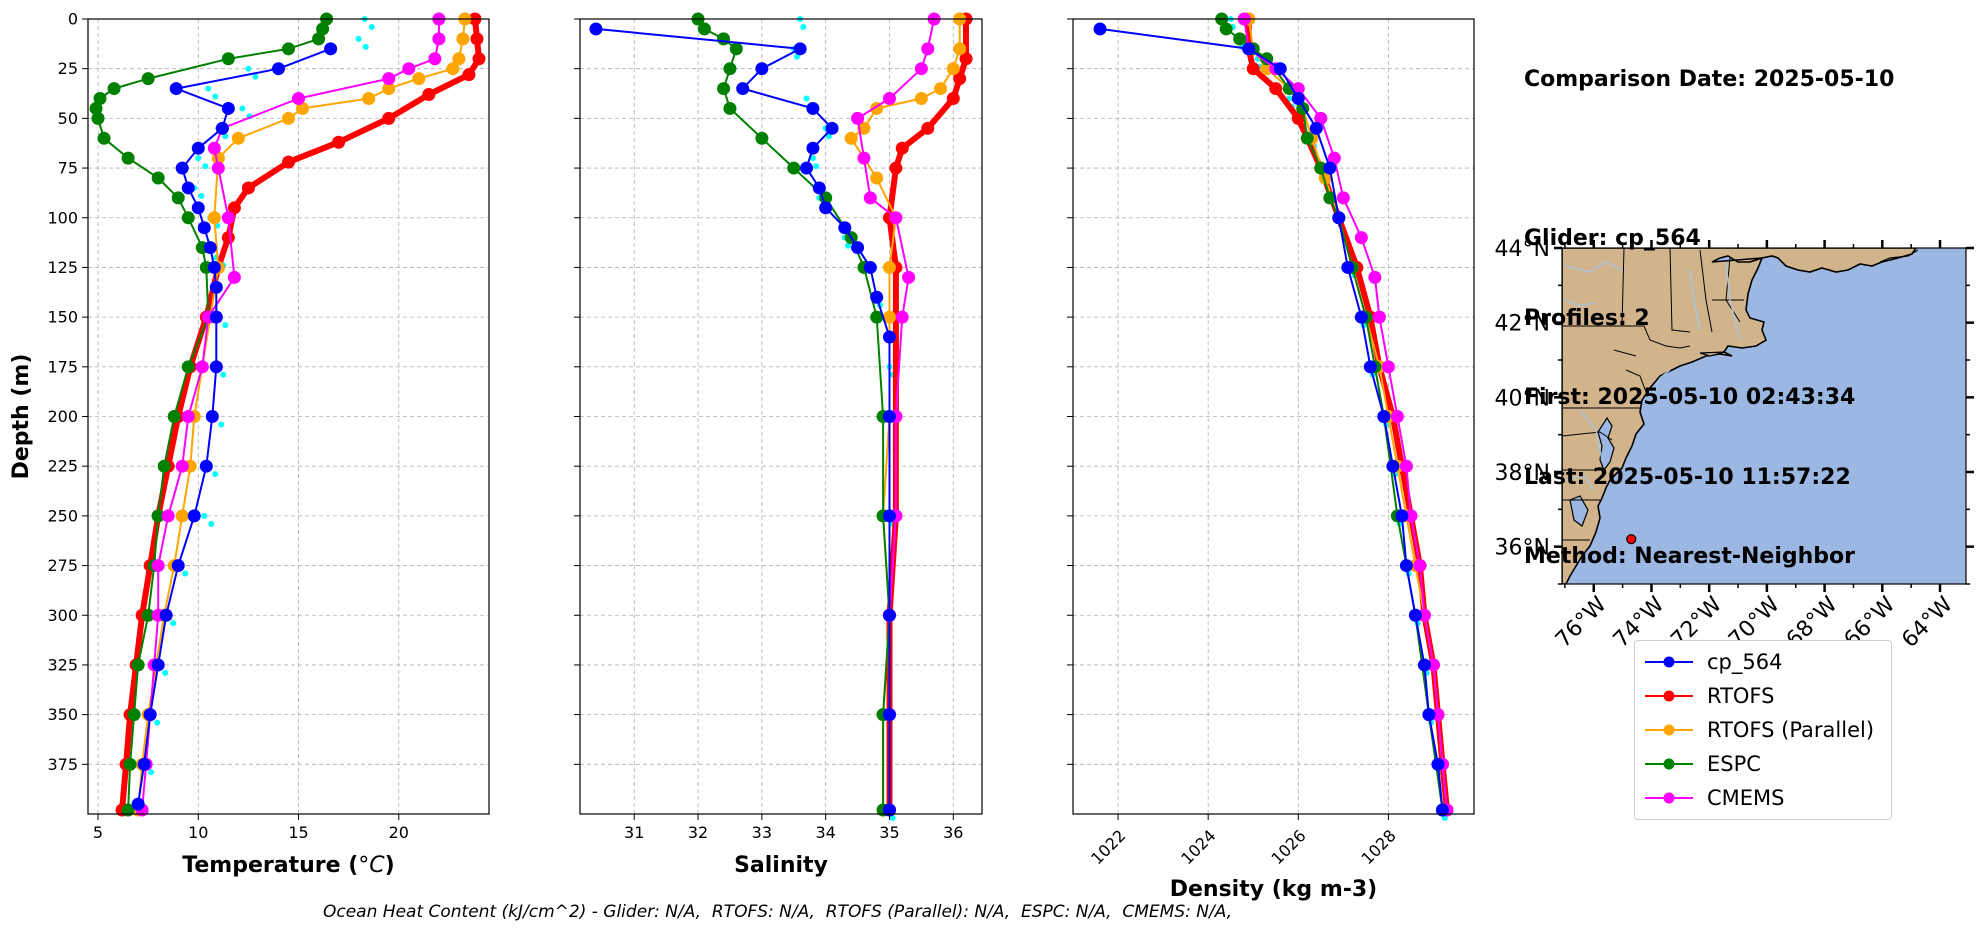 Image resolution: width=1980 pixels, height=934 pixels. What do you see at coordinates (68, 68) in the screenshot?
I see `temperature-ytick-label: 25` at bounding box center [68, 68].